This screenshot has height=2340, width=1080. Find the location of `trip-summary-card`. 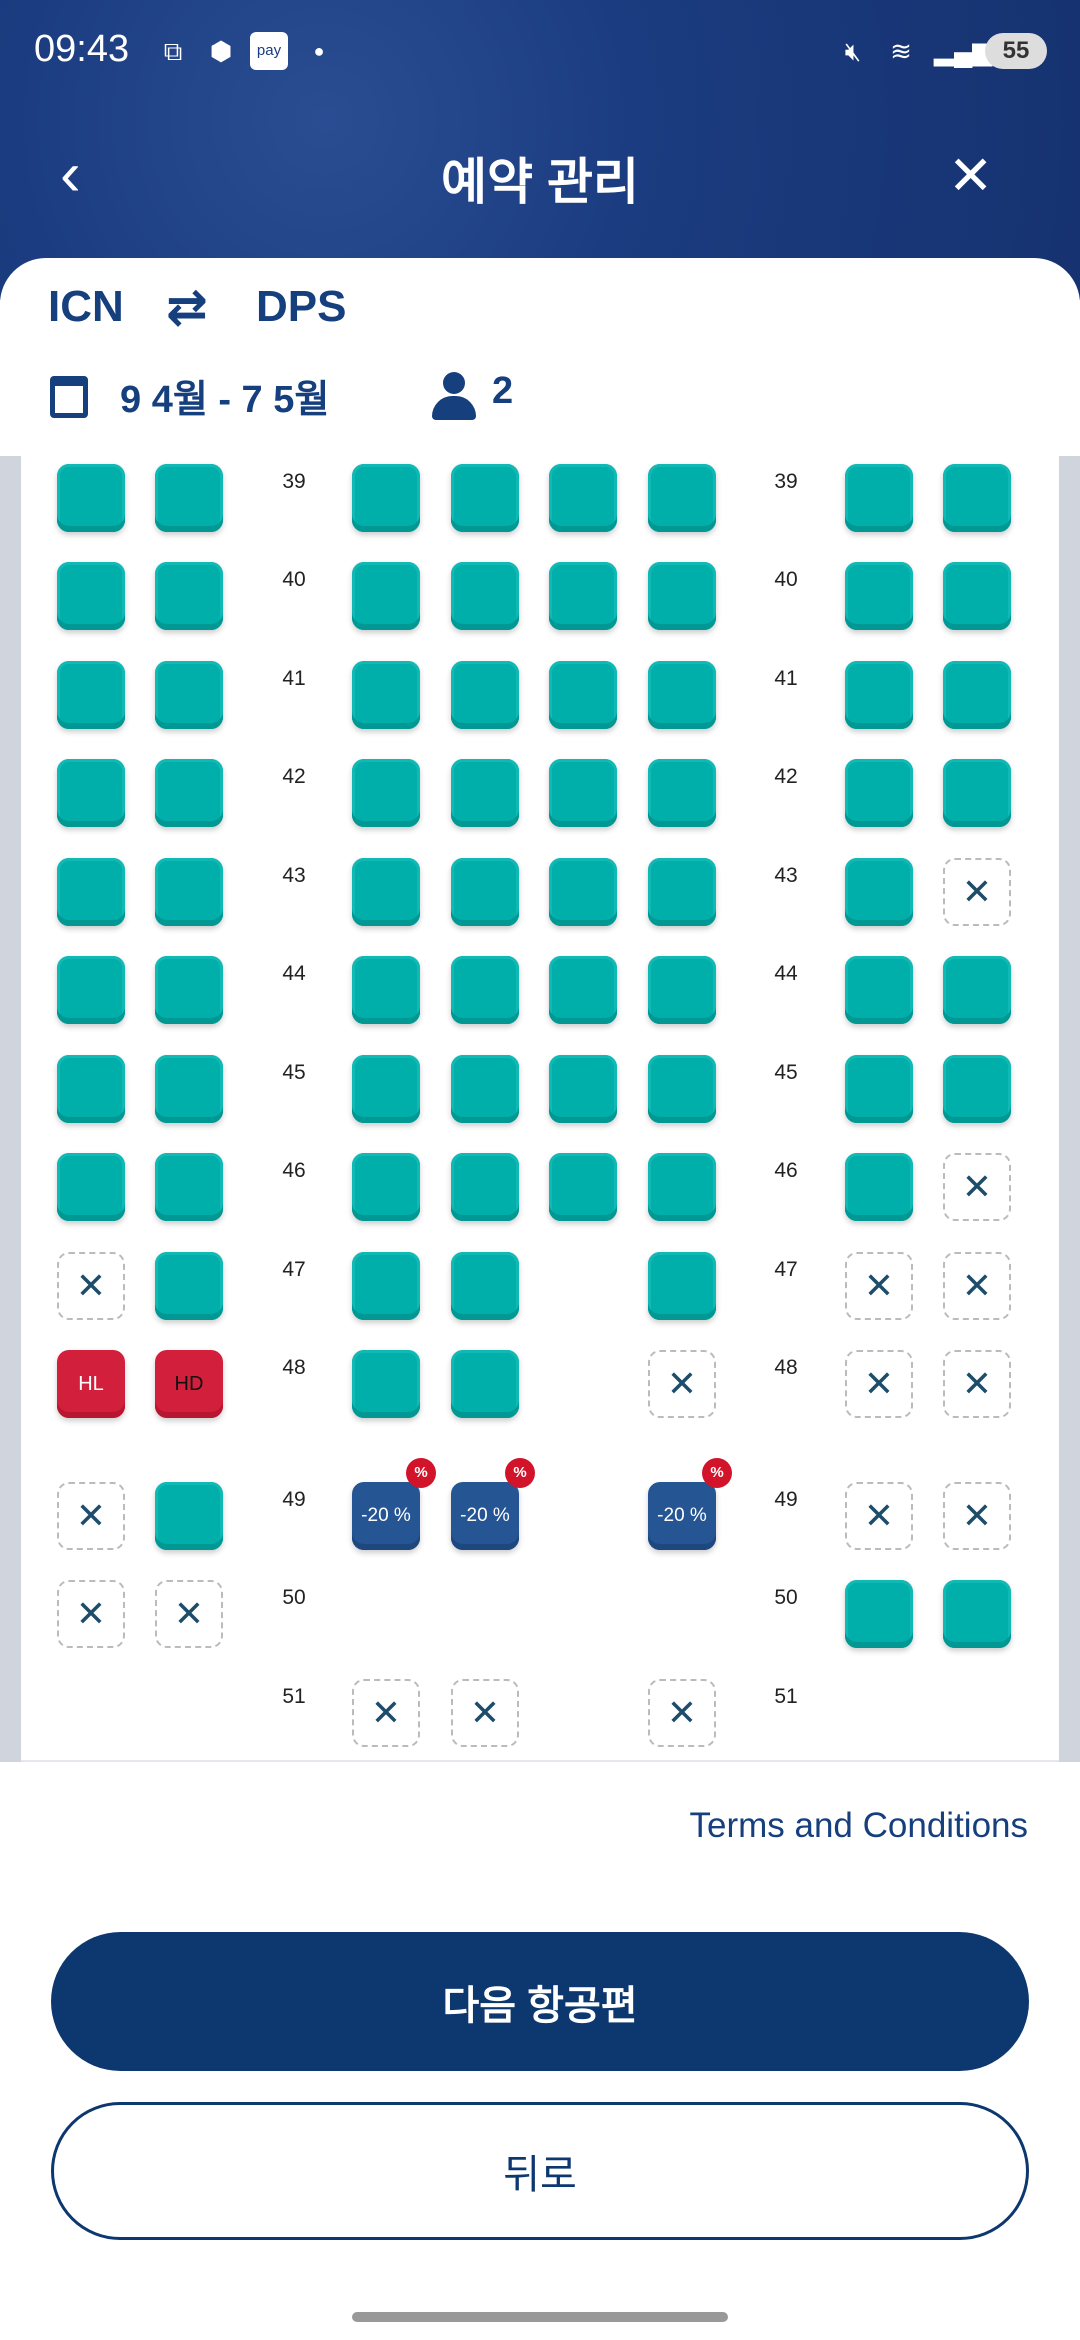

trip-summary-card is located at coordinates (540, 358).